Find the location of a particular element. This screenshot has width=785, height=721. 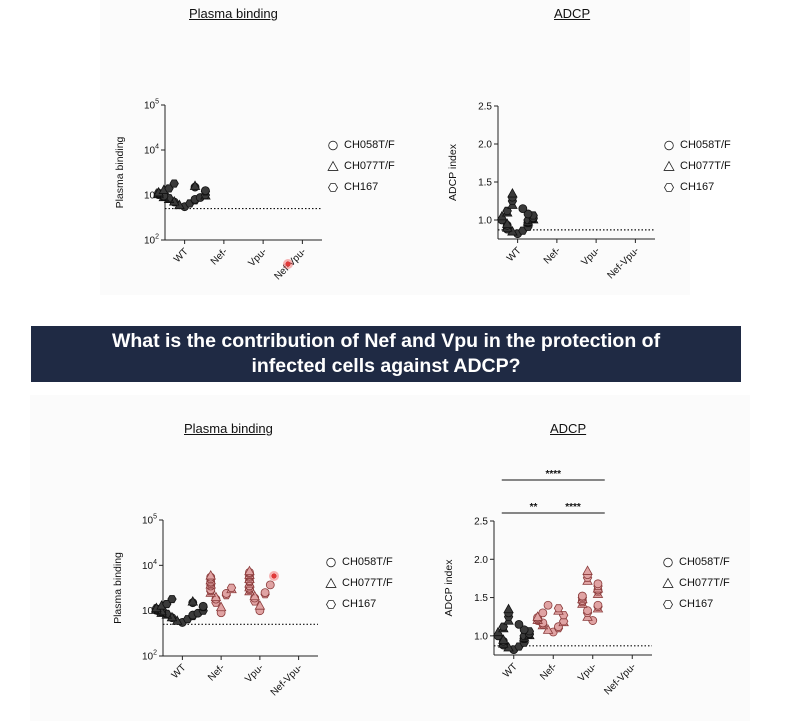

legend-bottom-left: CH058T/F CH077T/F CH167 is located at coordinates (359, 582).